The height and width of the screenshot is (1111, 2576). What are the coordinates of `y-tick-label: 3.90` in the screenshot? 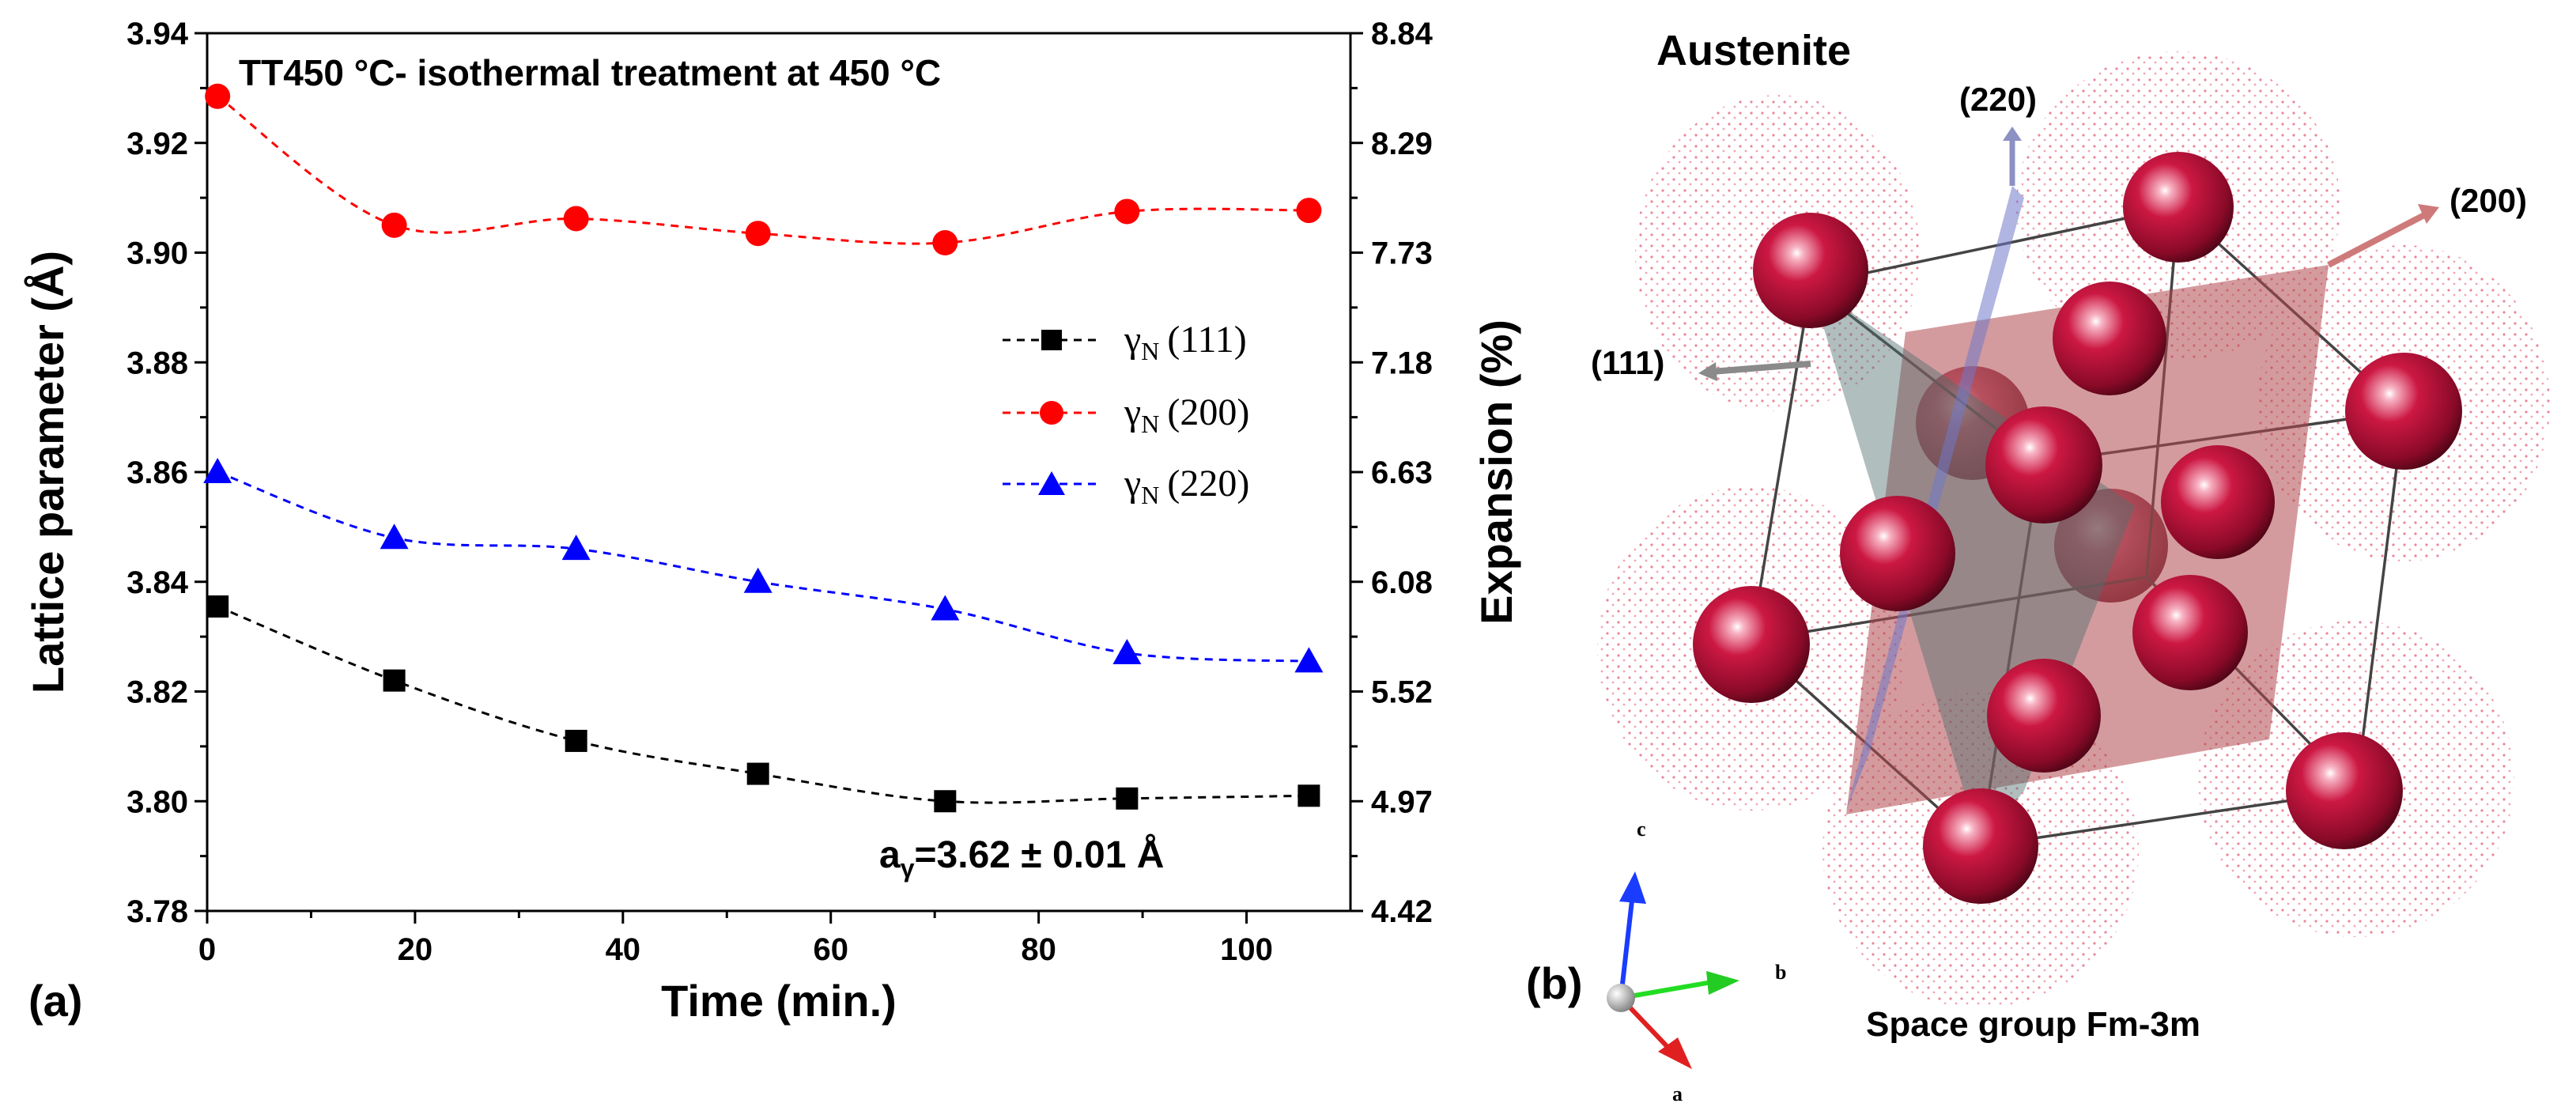 It's located at (157, 254).